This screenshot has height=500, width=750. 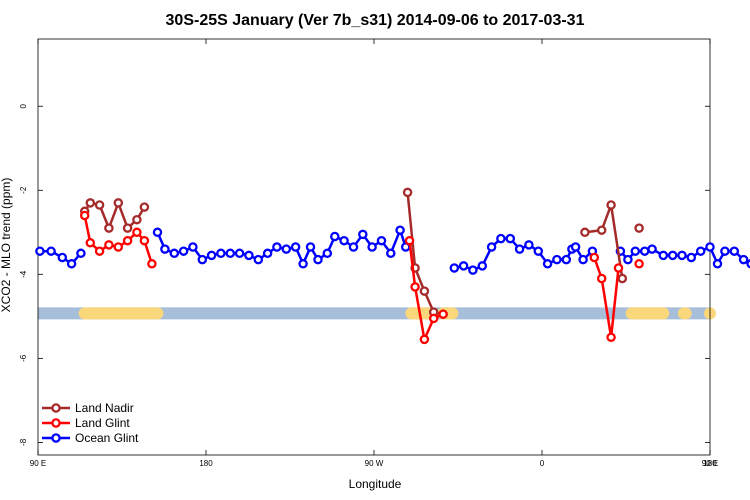 What do you see at coordinates (104, 408) in the screenshot?
I see `legend-label-land-nadir: Land Nadir` at bounding box center [104, 408].